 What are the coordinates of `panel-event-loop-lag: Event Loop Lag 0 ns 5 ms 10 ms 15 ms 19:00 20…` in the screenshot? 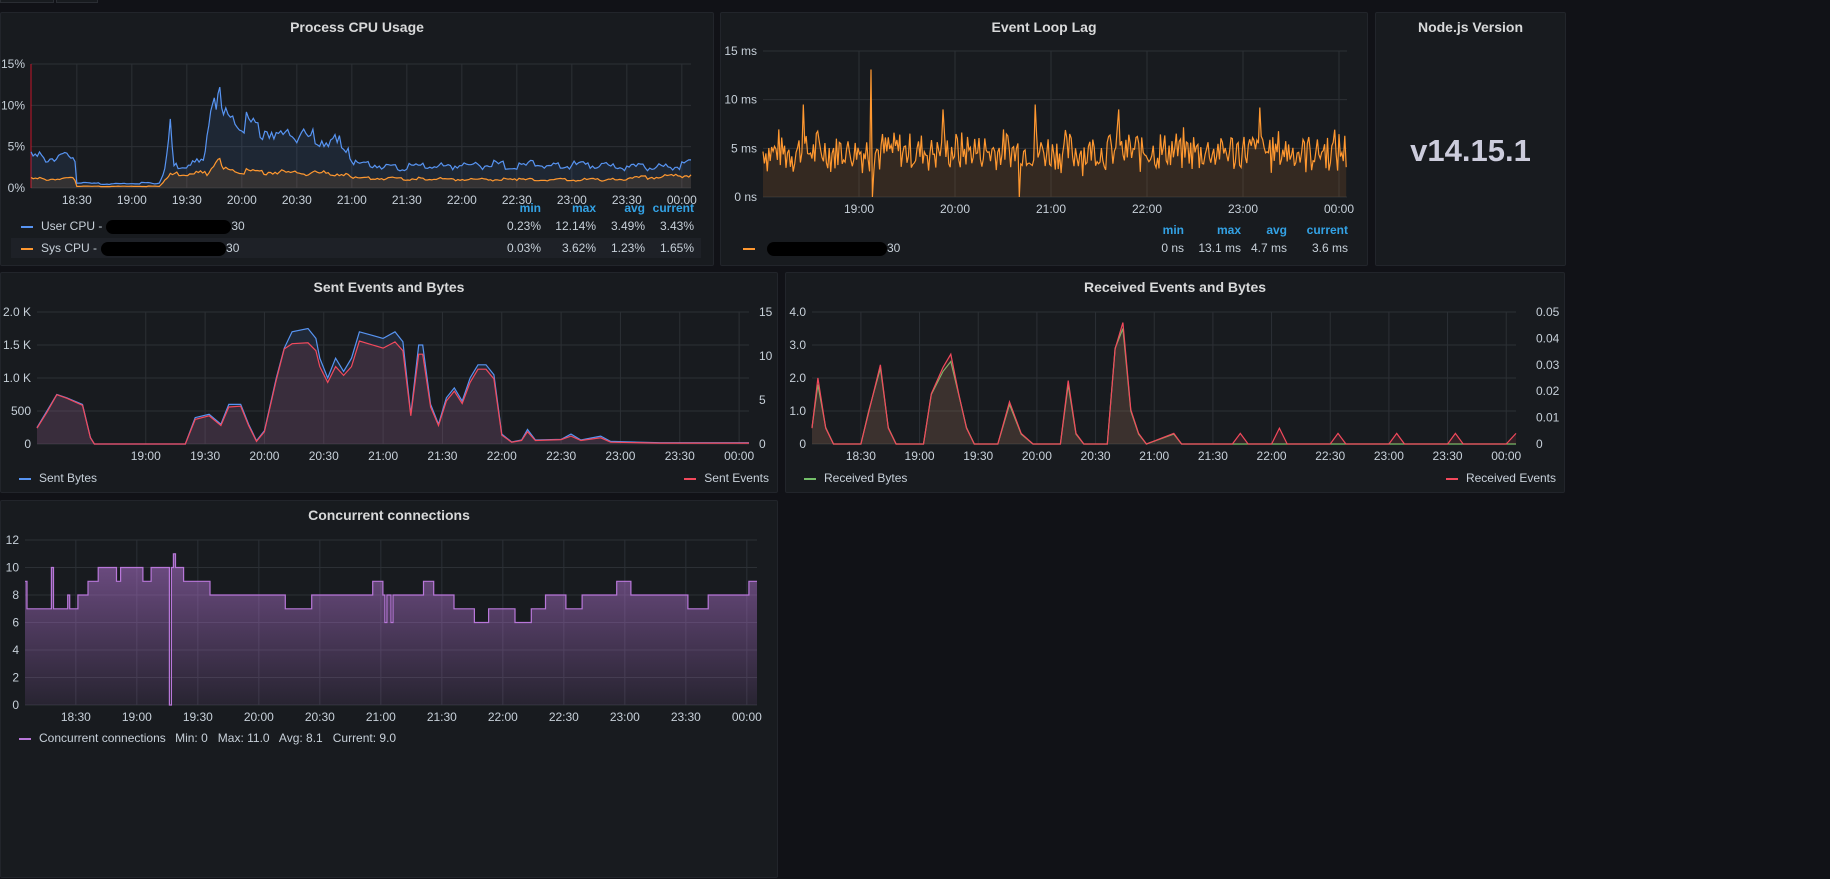 It's located at (1044, 139).